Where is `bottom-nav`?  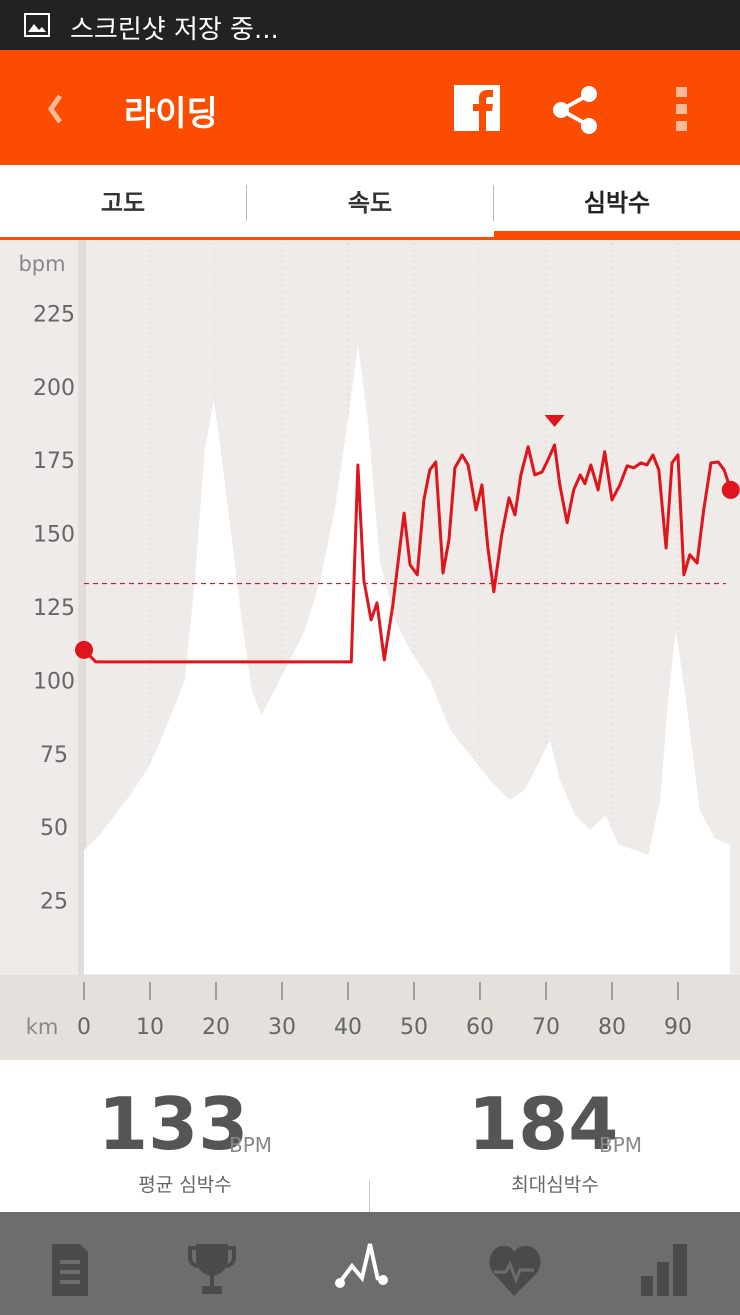
bottom-nav is located at coordinates (370, 1263).